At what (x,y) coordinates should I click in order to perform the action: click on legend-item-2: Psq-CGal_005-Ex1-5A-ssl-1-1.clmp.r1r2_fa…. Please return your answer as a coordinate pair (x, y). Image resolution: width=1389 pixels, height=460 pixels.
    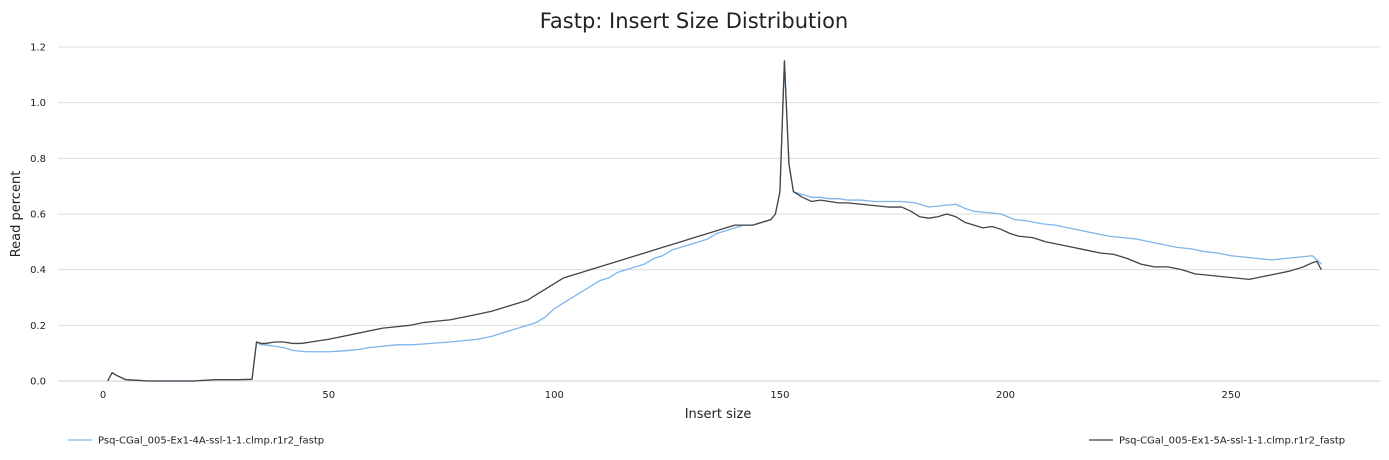
    Looking at the image, I should click on (1217, 441).